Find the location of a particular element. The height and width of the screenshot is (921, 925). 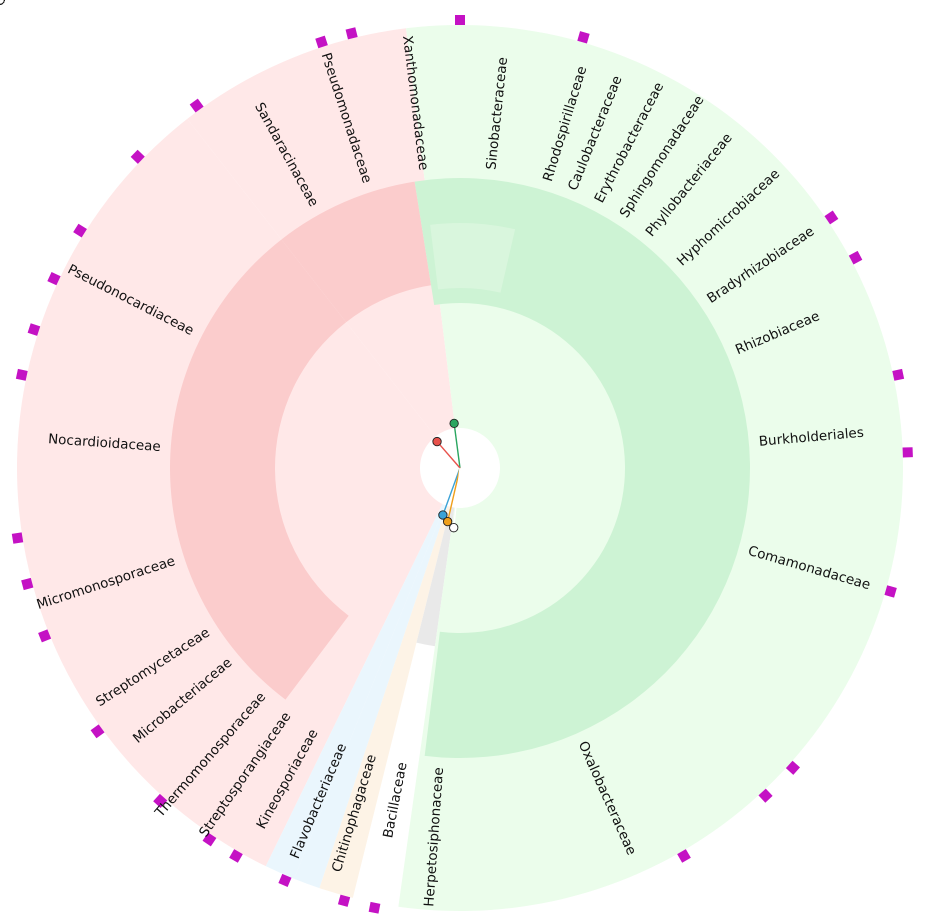

family-label: Bacillaceae is located at coordinates (395, 800).